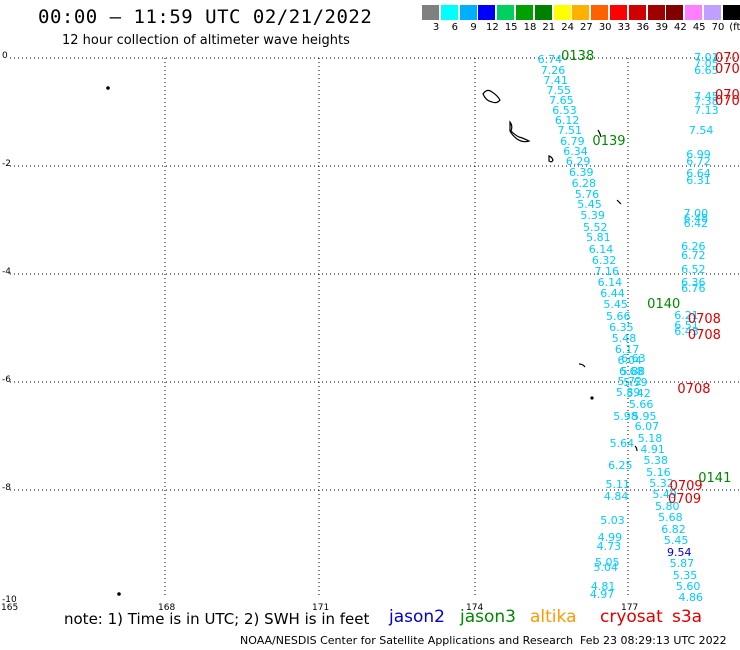  I want to click on pass-time-label: 0139, so click(609, 142).